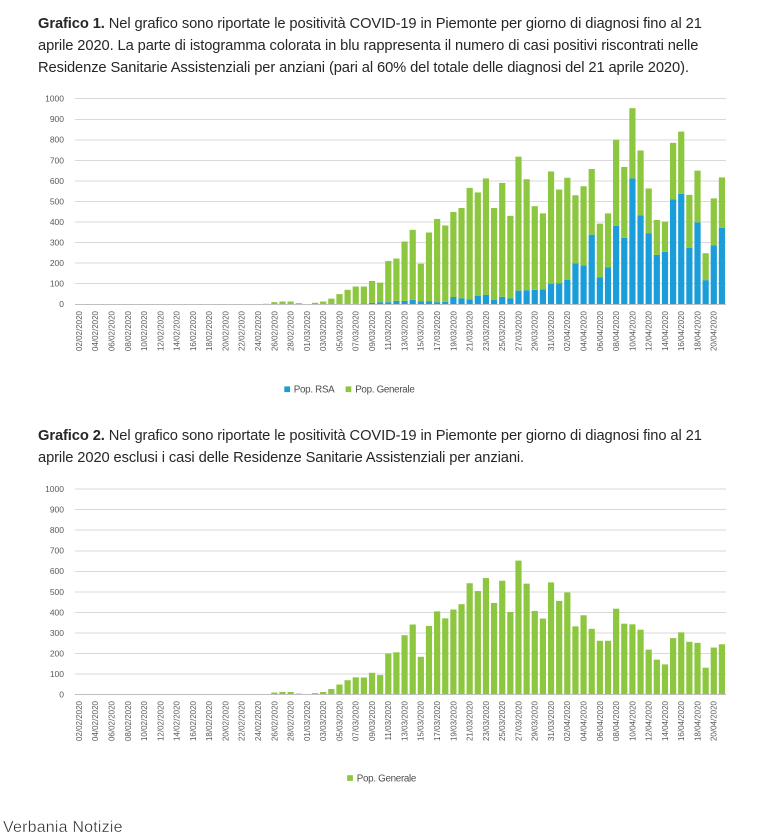 The height and width of the screenshot is (837, 757). What do you see at coordinates (339, 720) in the screenshot?
I see `svg-text: 05/03/2020` at bounding box center [339, 720].